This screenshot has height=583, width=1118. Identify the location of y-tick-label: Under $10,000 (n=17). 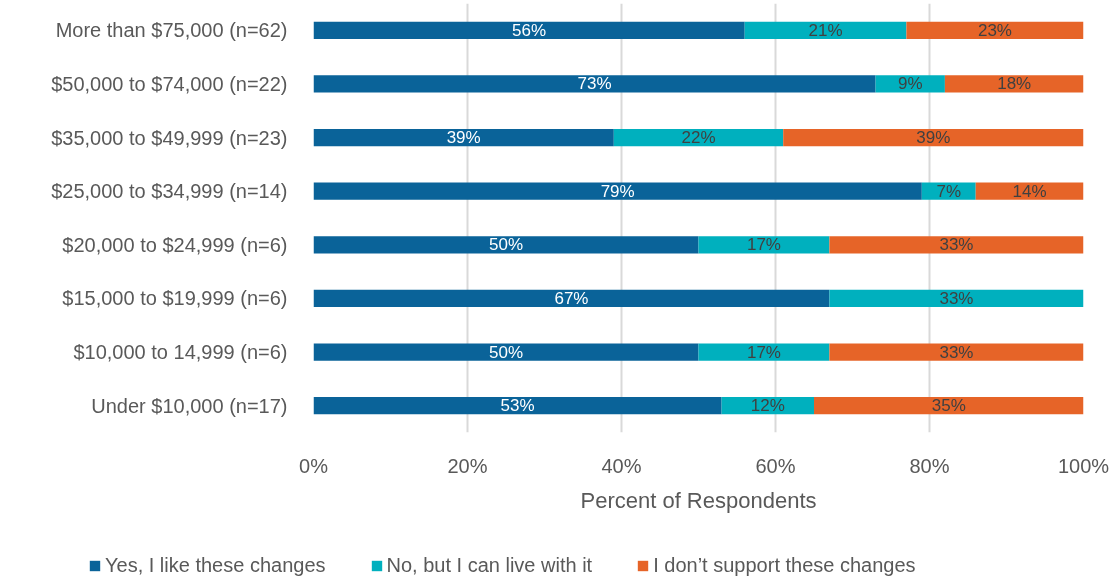
(189, 405).